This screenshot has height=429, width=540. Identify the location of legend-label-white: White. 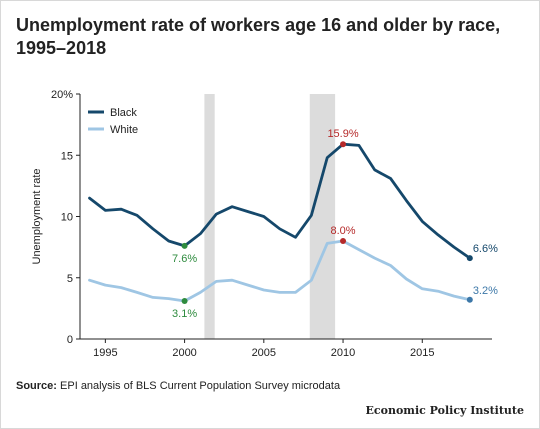
(124, 130).